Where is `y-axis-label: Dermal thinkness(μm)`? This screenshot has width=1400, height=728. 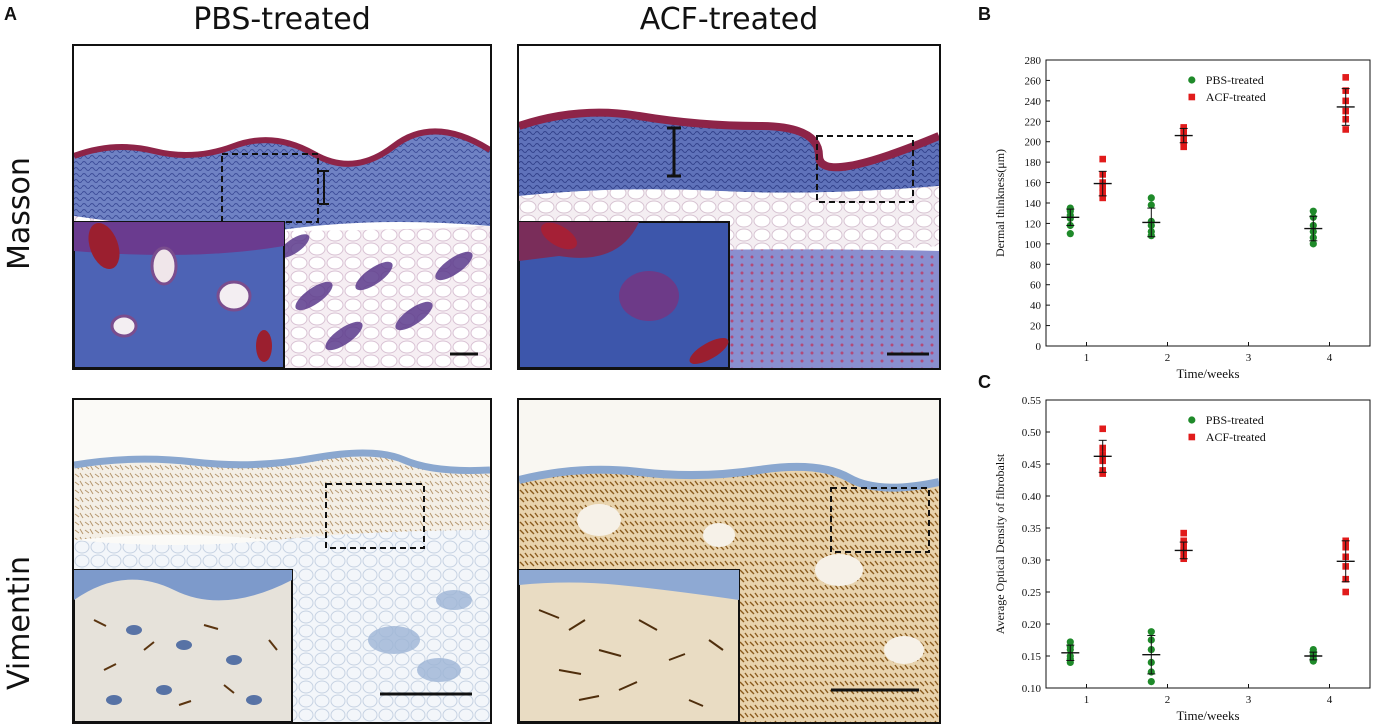 y-axis-label: Dermal thinkness(μm) is located at coordinates (1000, 203).